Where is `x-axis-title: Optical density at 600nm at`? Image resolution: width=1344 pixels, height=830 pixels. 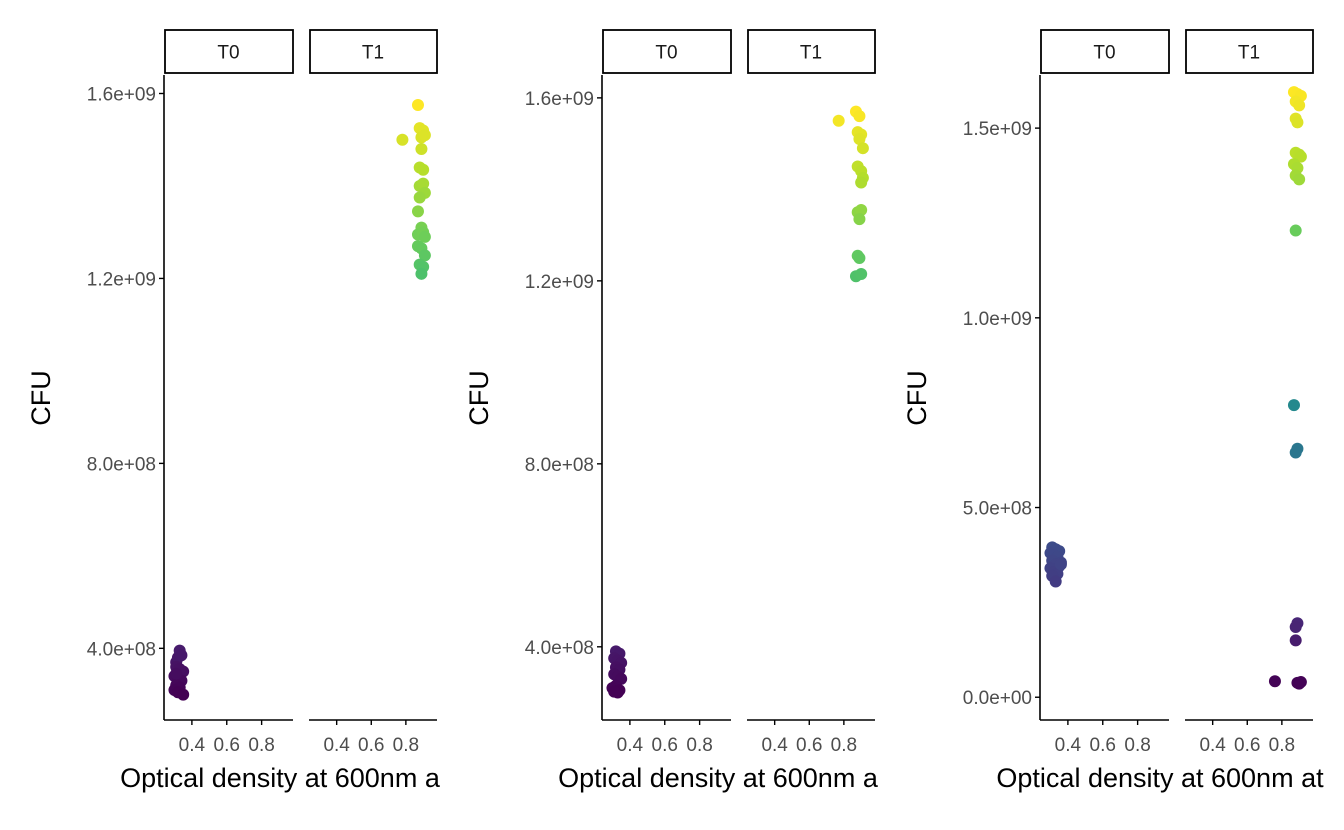 x-axis-title: Optical density at 600nm at is located at coordinates (1160, 778).